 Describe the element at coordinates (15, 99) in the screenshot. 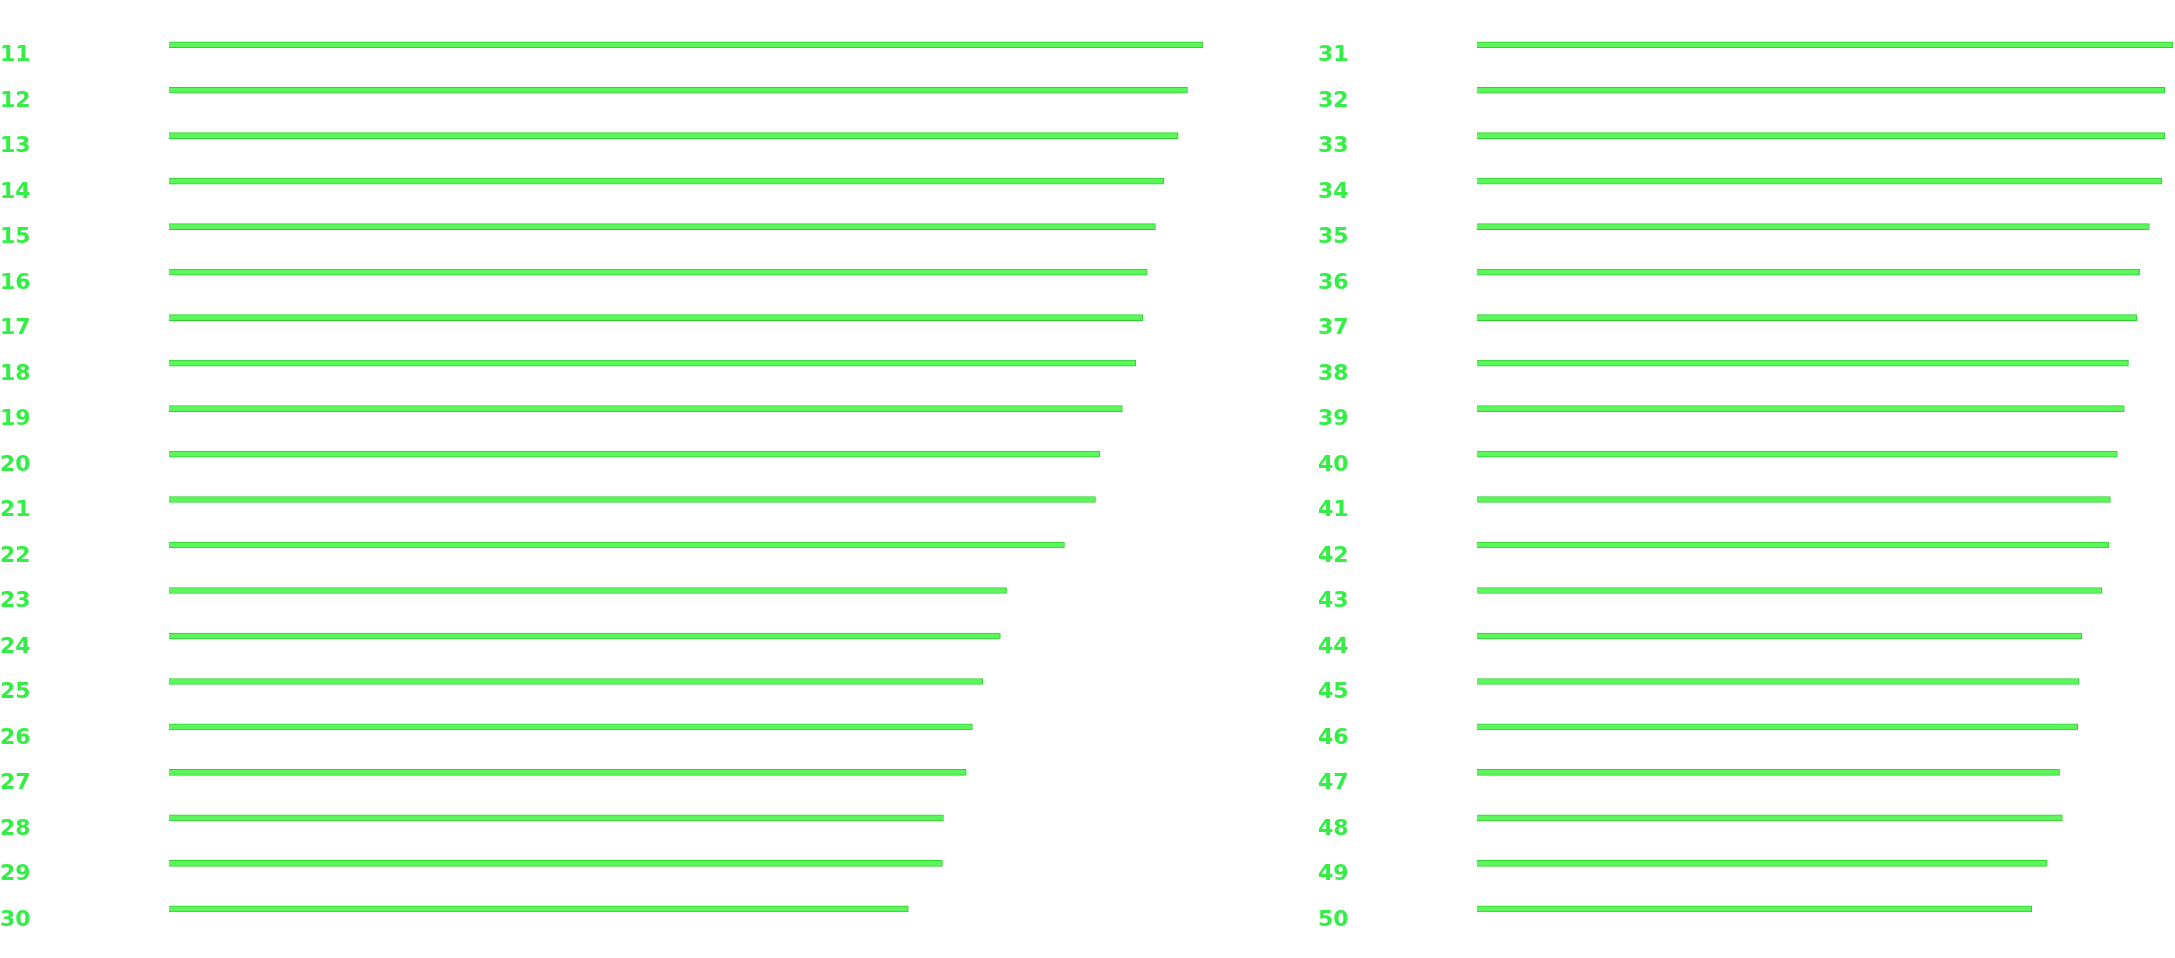

I see `y-tick-label: 12` at that location.